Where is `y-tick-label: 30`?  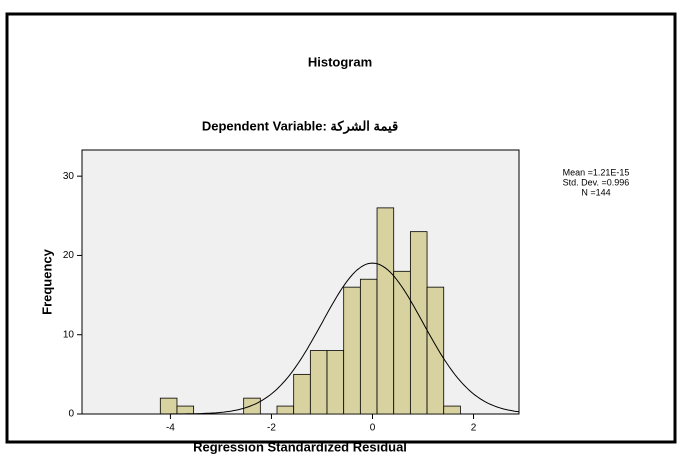 y-tick-label: 30 is located at coordinates (69, 176).